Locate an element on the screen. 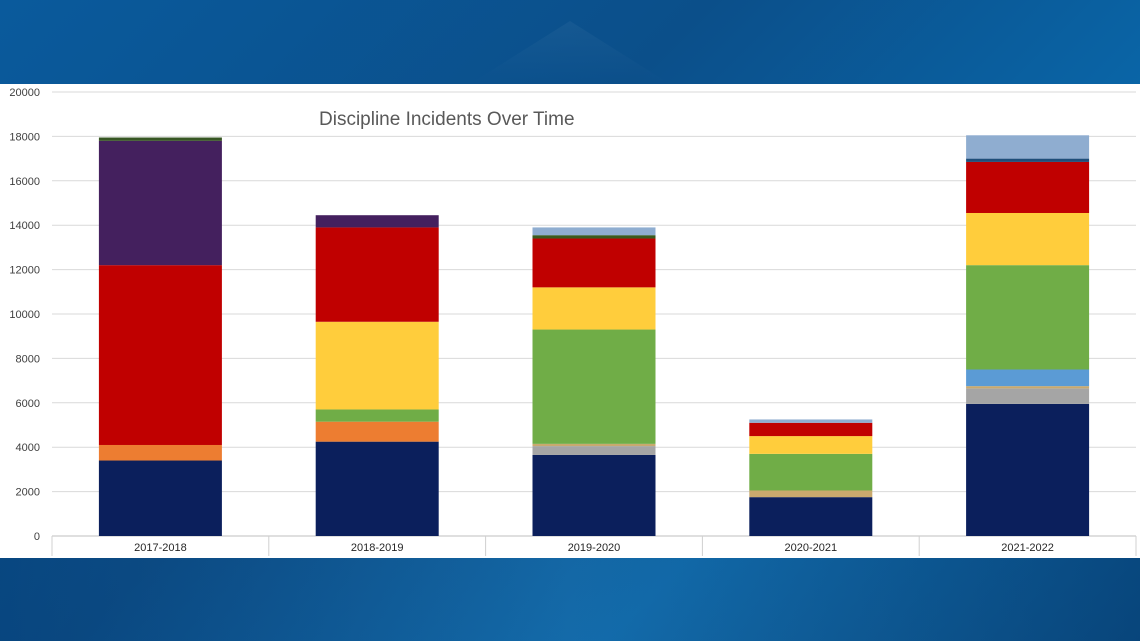 This screenshot has height=641, width=1140. y-tick-label: 10000 is located at coordinates (24, 315).